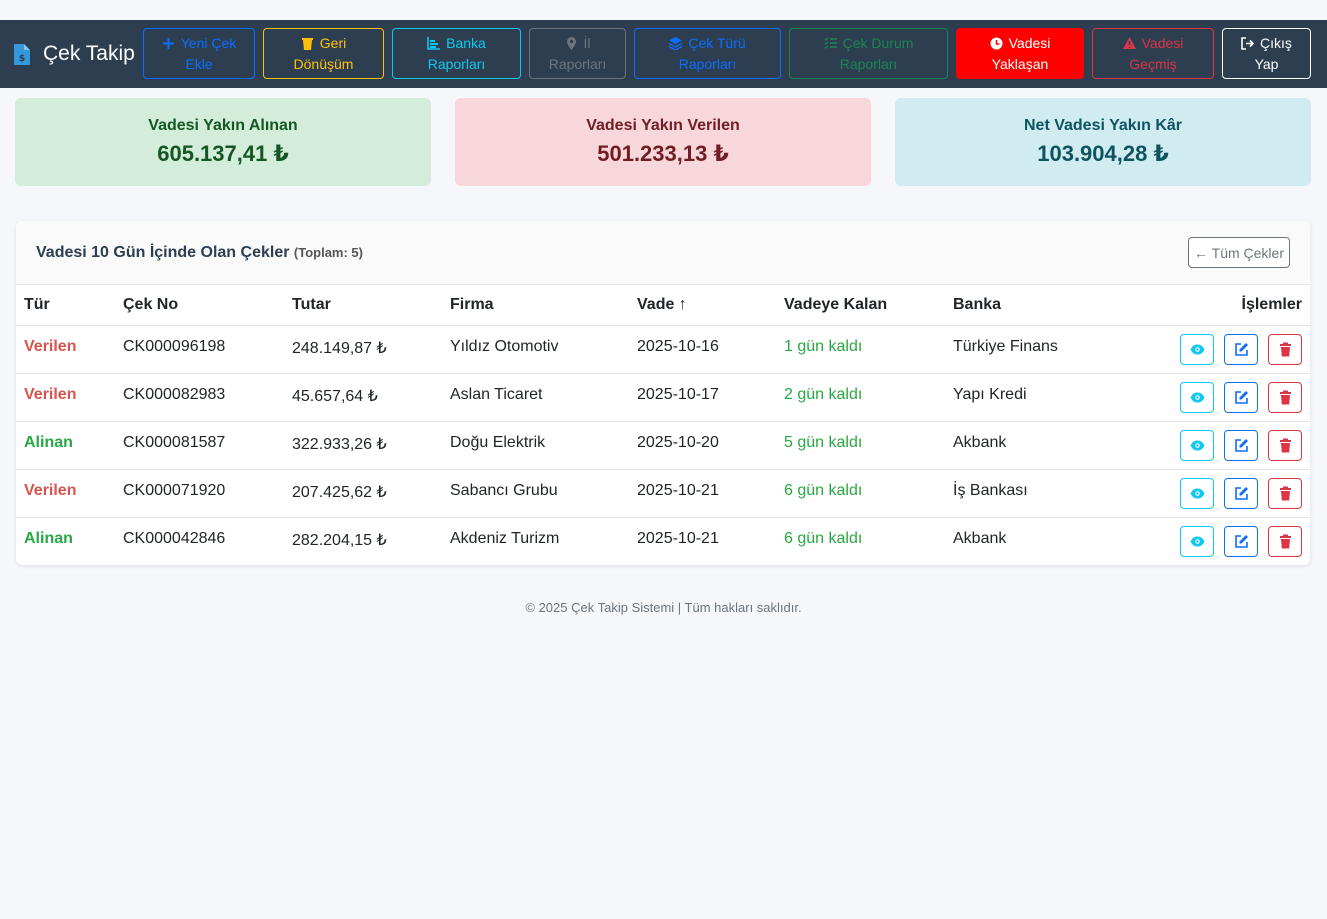  What do you see at coordinates (1057, 493) in the screenshot?
I see `cell-bank: İş Bankası` at bounding box center [1057, 493].